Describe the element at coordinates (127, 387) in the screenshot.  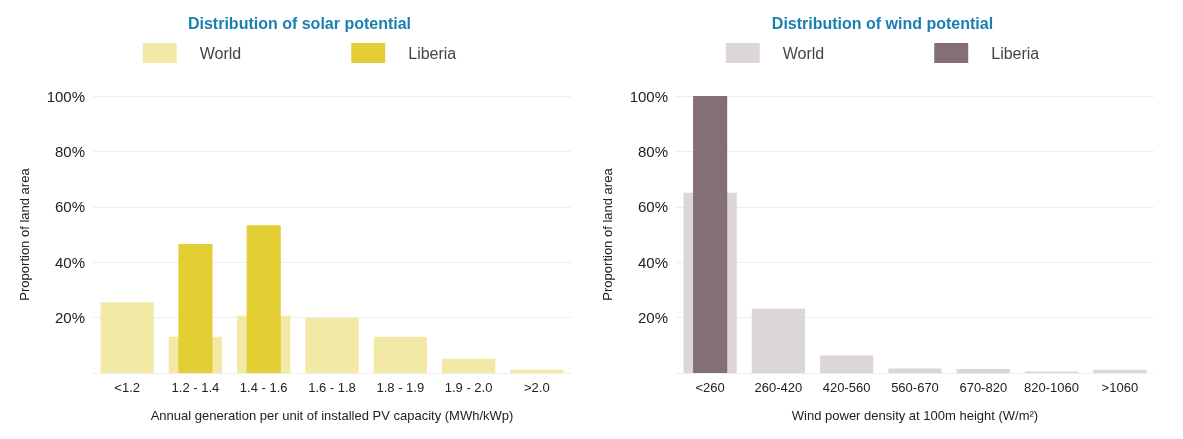
I see `x-tick-label: <1.2` at that location.